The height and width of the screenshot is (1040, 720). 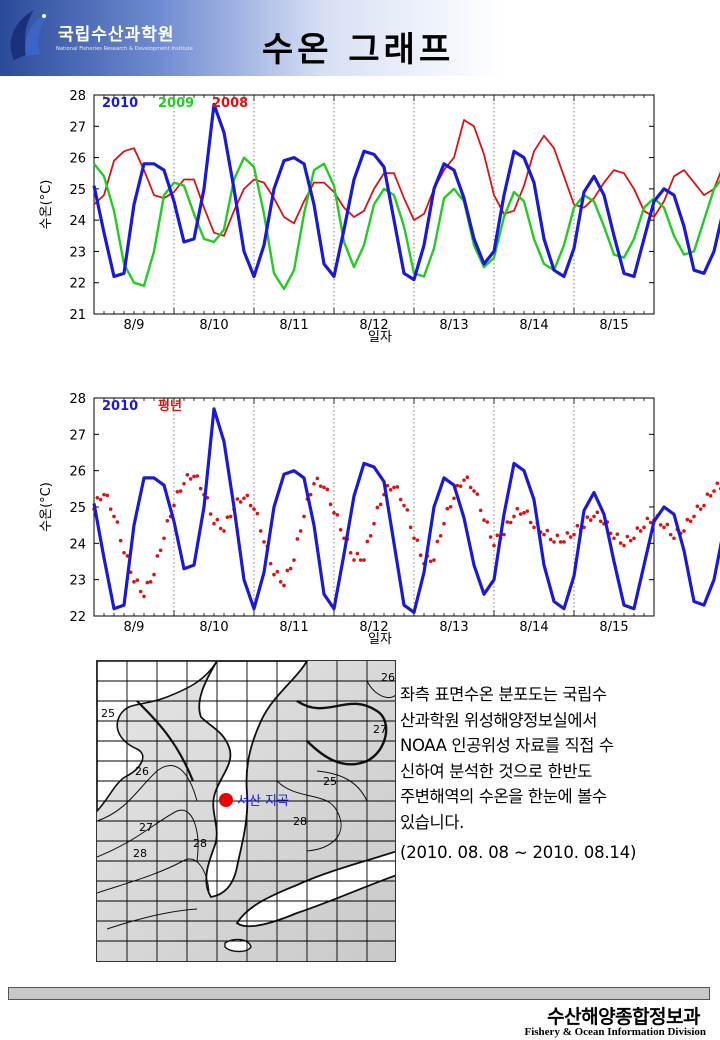 I want to click on y-tick-label: 22, so click(x=77, y=284).